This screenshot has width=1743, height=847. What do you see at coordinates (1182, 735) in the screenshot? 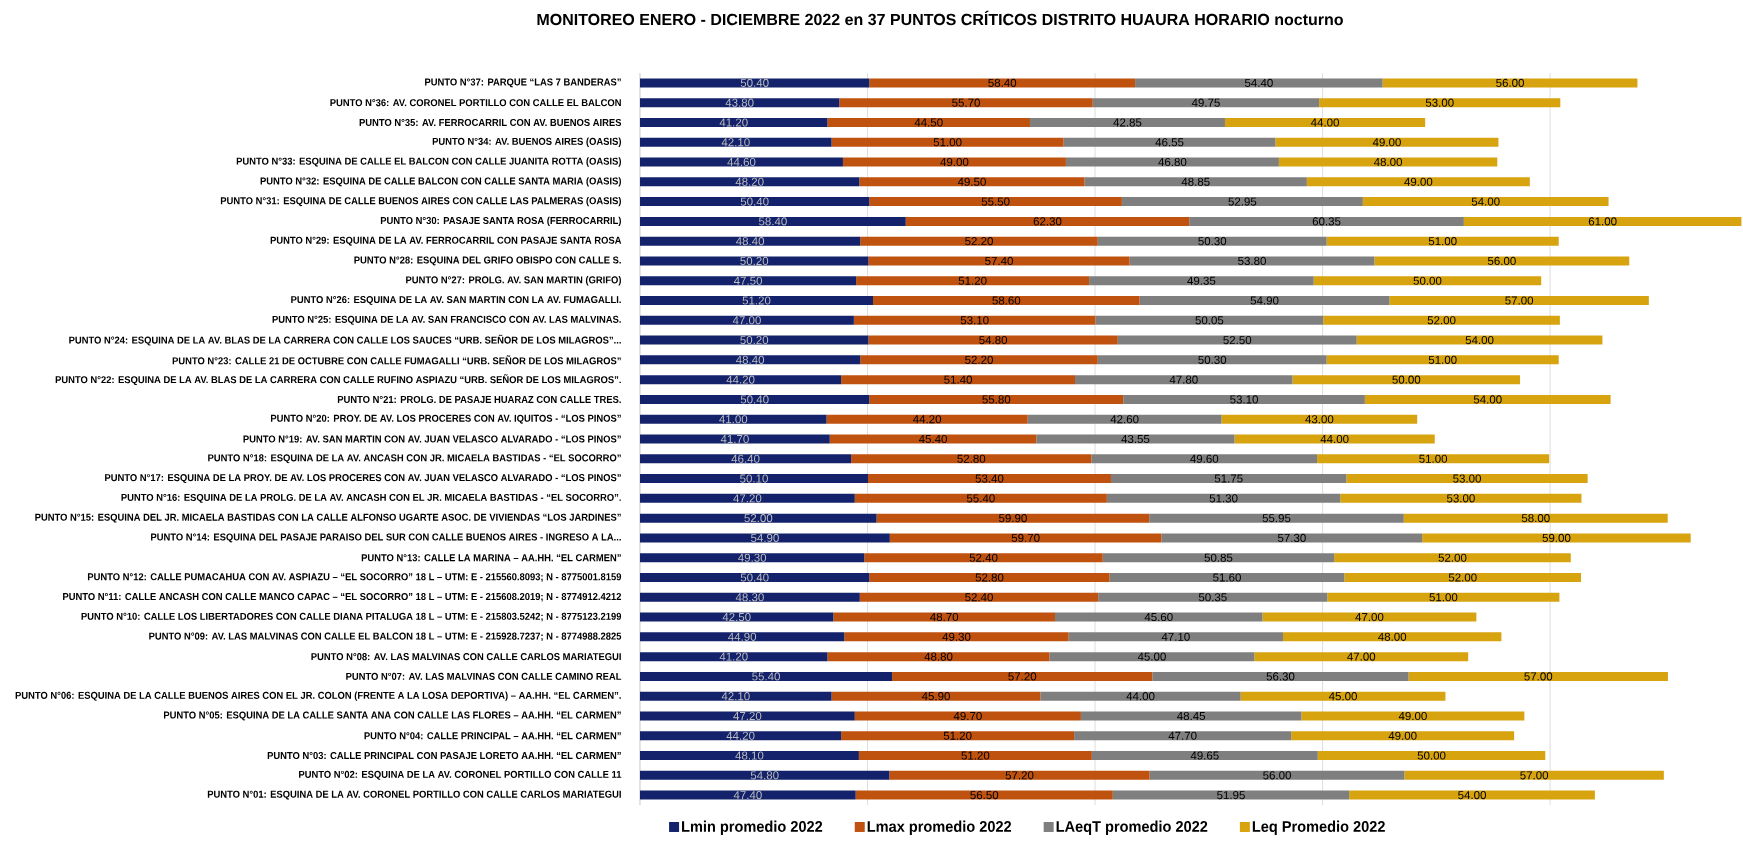
I see `data-label: 47.70` at bounding box center [1182, 735].